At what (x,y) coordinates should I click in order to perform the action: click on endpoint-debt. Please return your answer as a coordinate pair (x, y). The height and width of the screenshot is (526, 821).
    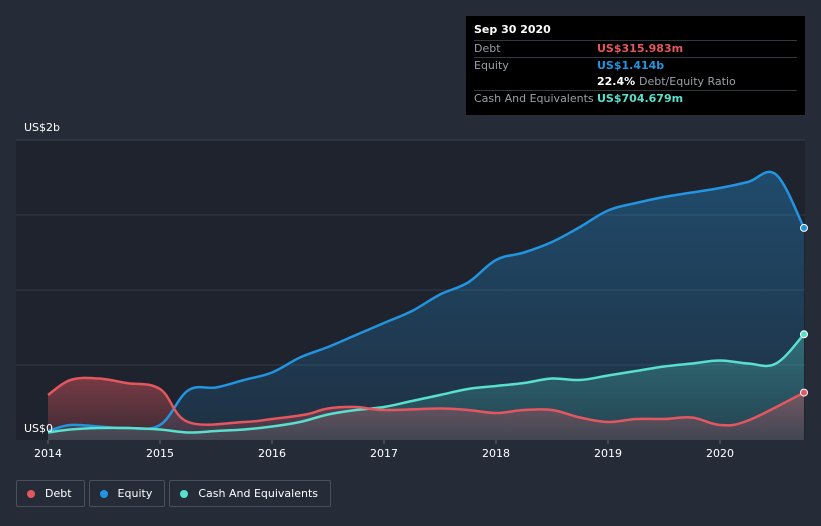
    Looking at the image, I should click on (804, 392).